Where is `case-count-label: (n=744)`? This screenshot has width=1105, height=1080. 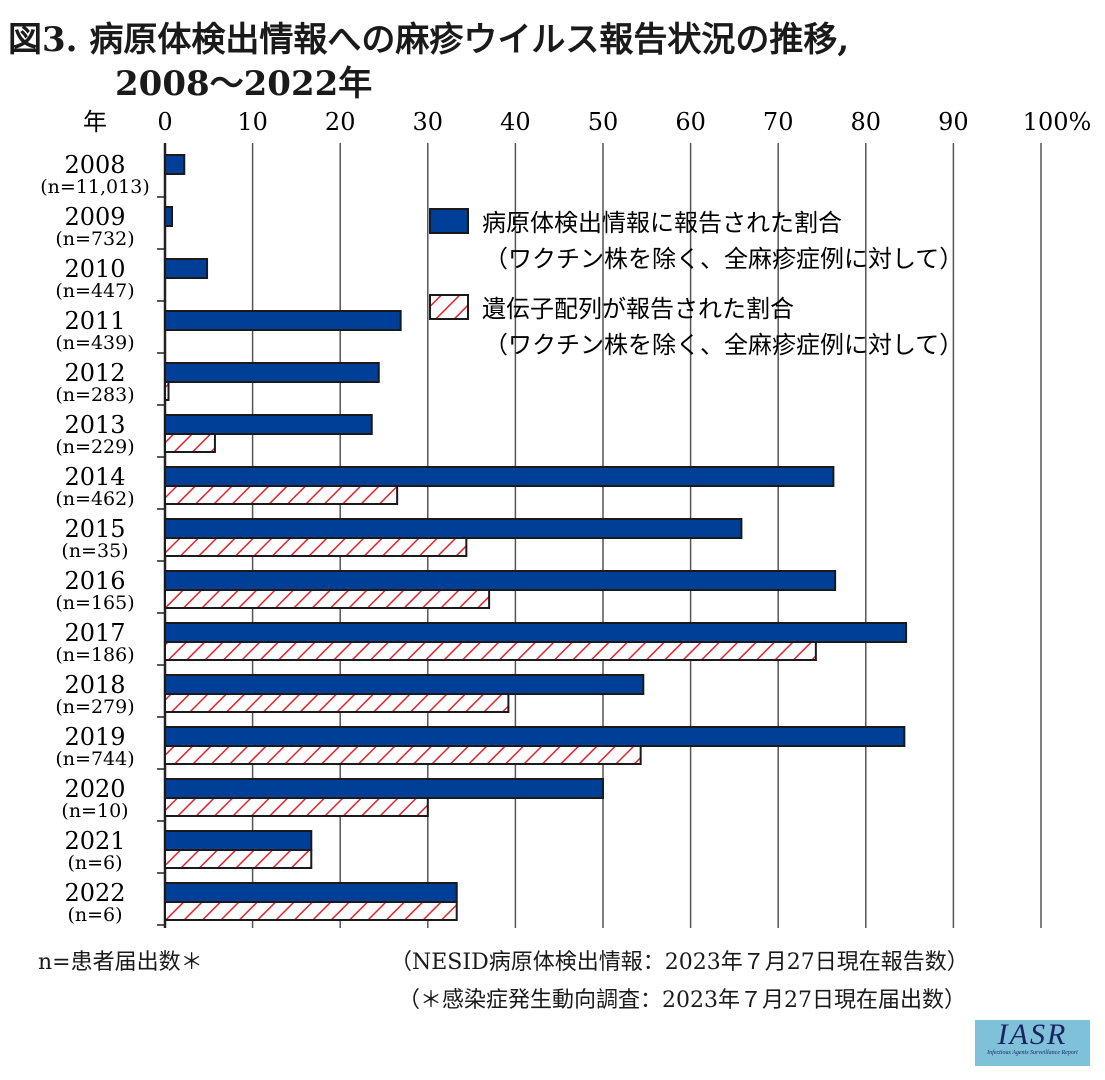
case-count-label: (n=744) is located at coordinates (94, 759).